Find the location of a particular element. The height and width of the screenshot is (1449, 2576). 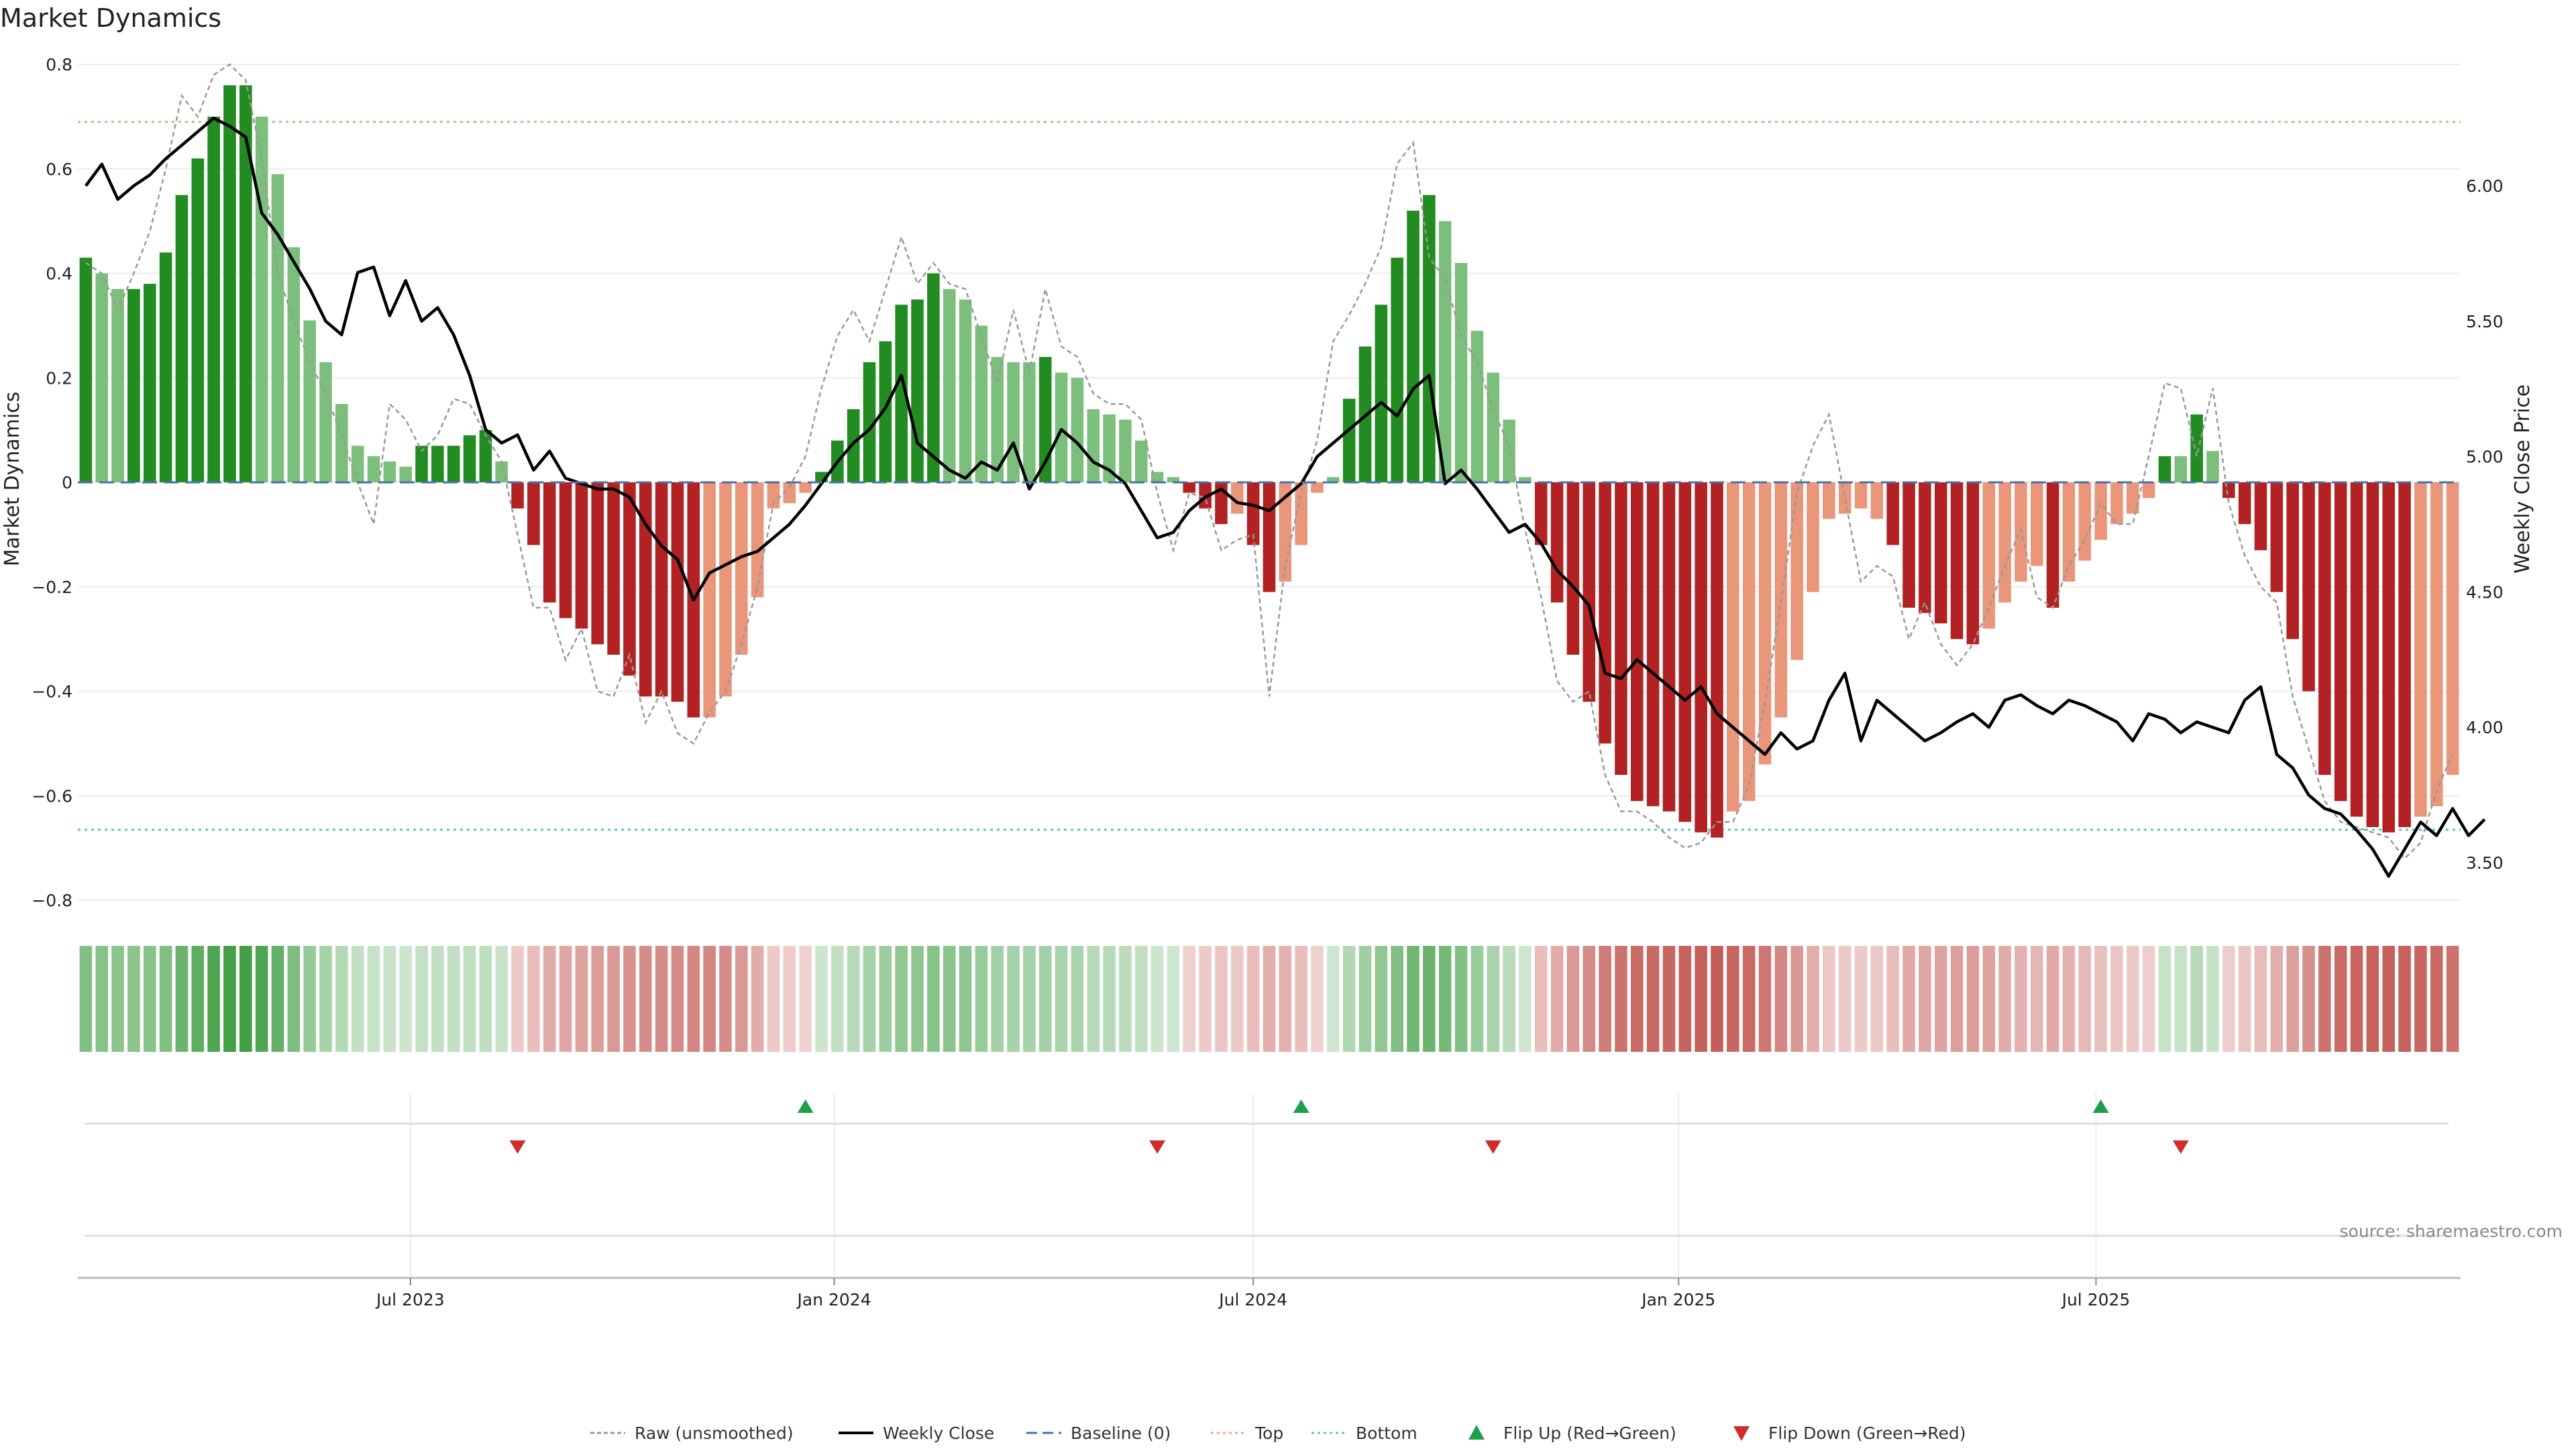

x-tick-label: Jul 2023 is located at coordinates (410, 1299).